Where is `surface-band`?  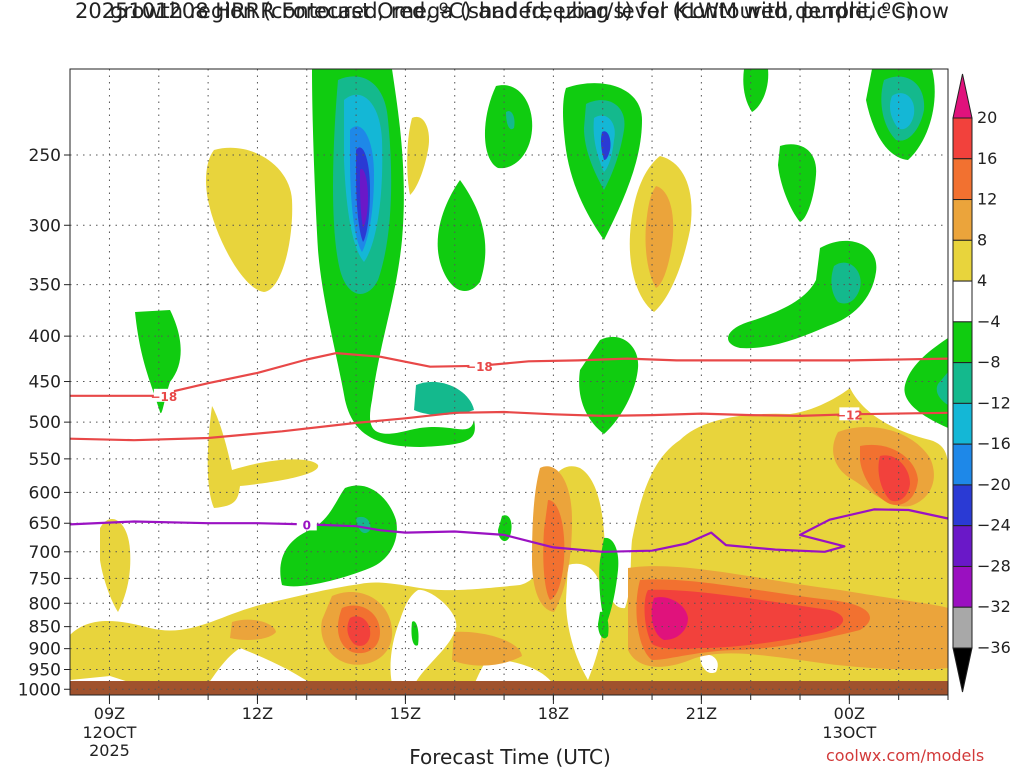
surface-band is located at coordinates (509, 688).